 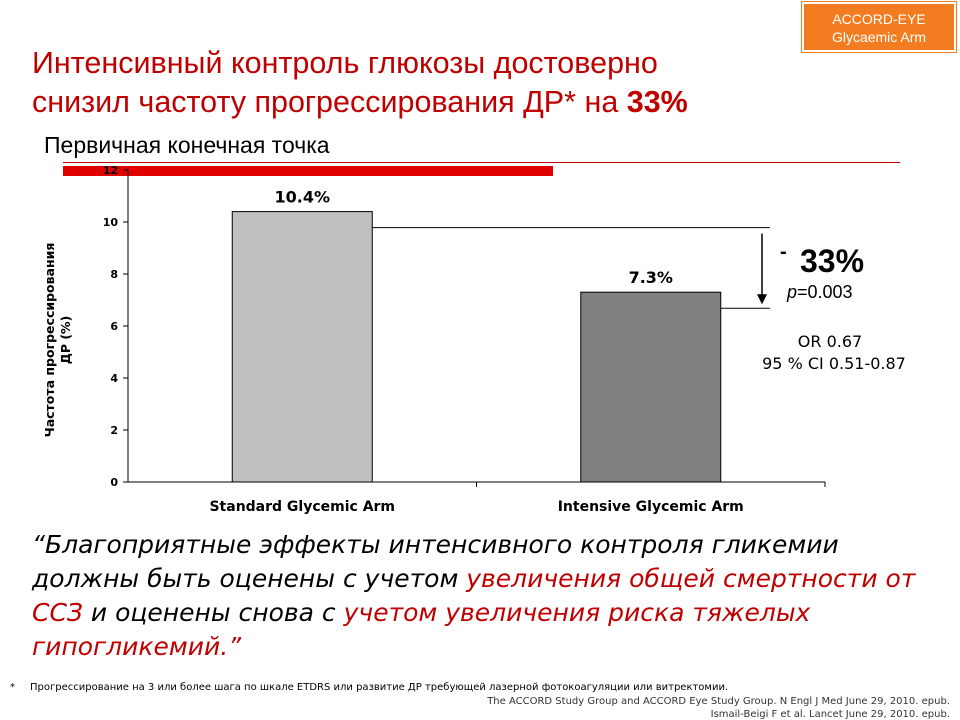 I want to click on confidence-interval: 95 % CI 0.51-0.87, so click(x=834, y=363).